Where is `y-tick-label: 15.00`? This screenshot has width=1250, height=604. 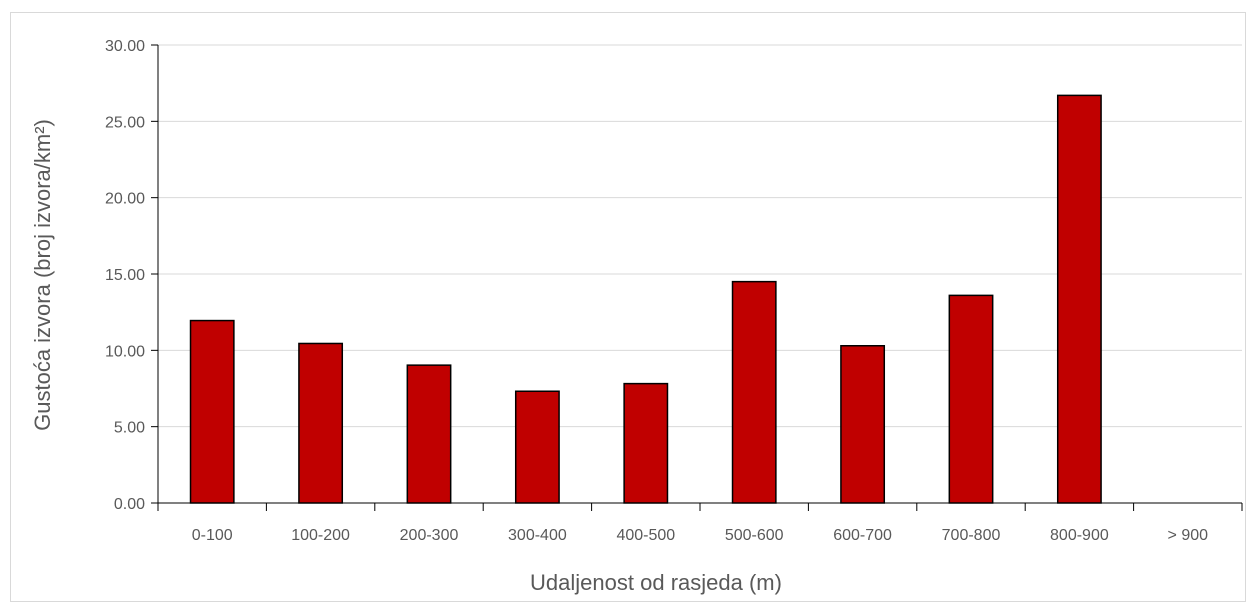
y-tick-label: 15.00 is located at coordinates (125, 275).